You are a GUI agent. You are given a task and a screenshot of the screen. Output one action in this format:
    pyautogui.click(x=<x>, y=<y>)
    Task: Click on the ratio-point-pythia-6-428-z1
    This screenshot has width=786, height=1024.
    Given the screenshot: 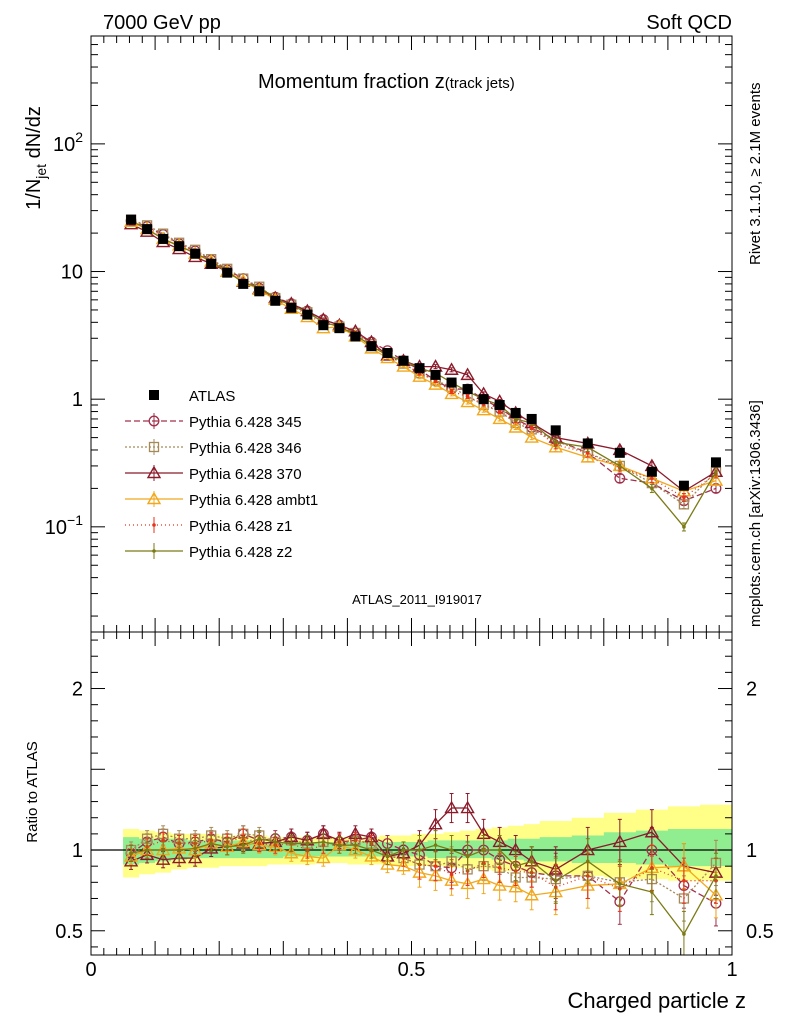 What is the action you would take?
    pyautogui.click(x=451, y=874)
    